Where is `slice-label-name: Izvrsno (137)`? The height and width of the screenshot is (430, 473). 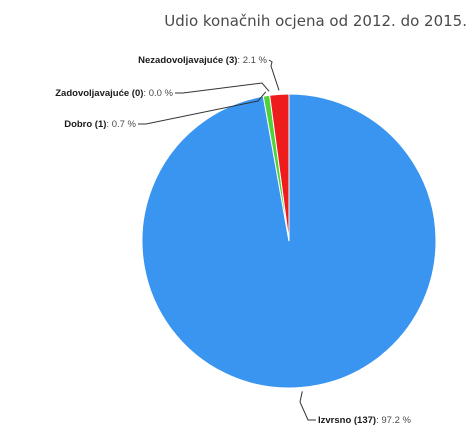 slice-label-name: Izvrsno (137) is located at coordinates (347, 420).